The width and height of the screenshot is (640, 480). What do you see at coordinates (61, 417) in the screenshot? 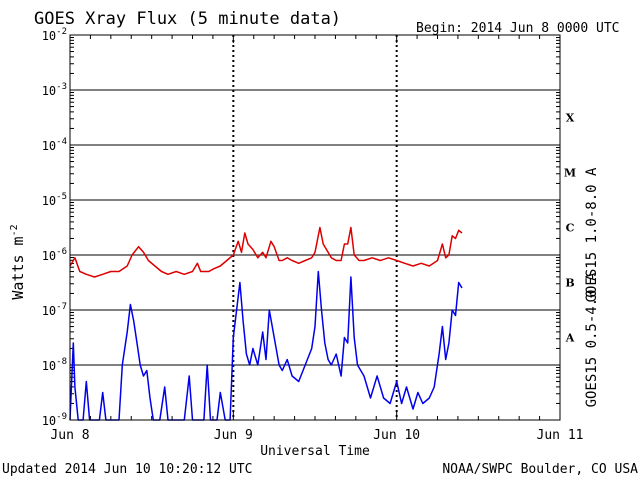
I see `y-tick-exponent: -9` at bounding box center [61, 417].